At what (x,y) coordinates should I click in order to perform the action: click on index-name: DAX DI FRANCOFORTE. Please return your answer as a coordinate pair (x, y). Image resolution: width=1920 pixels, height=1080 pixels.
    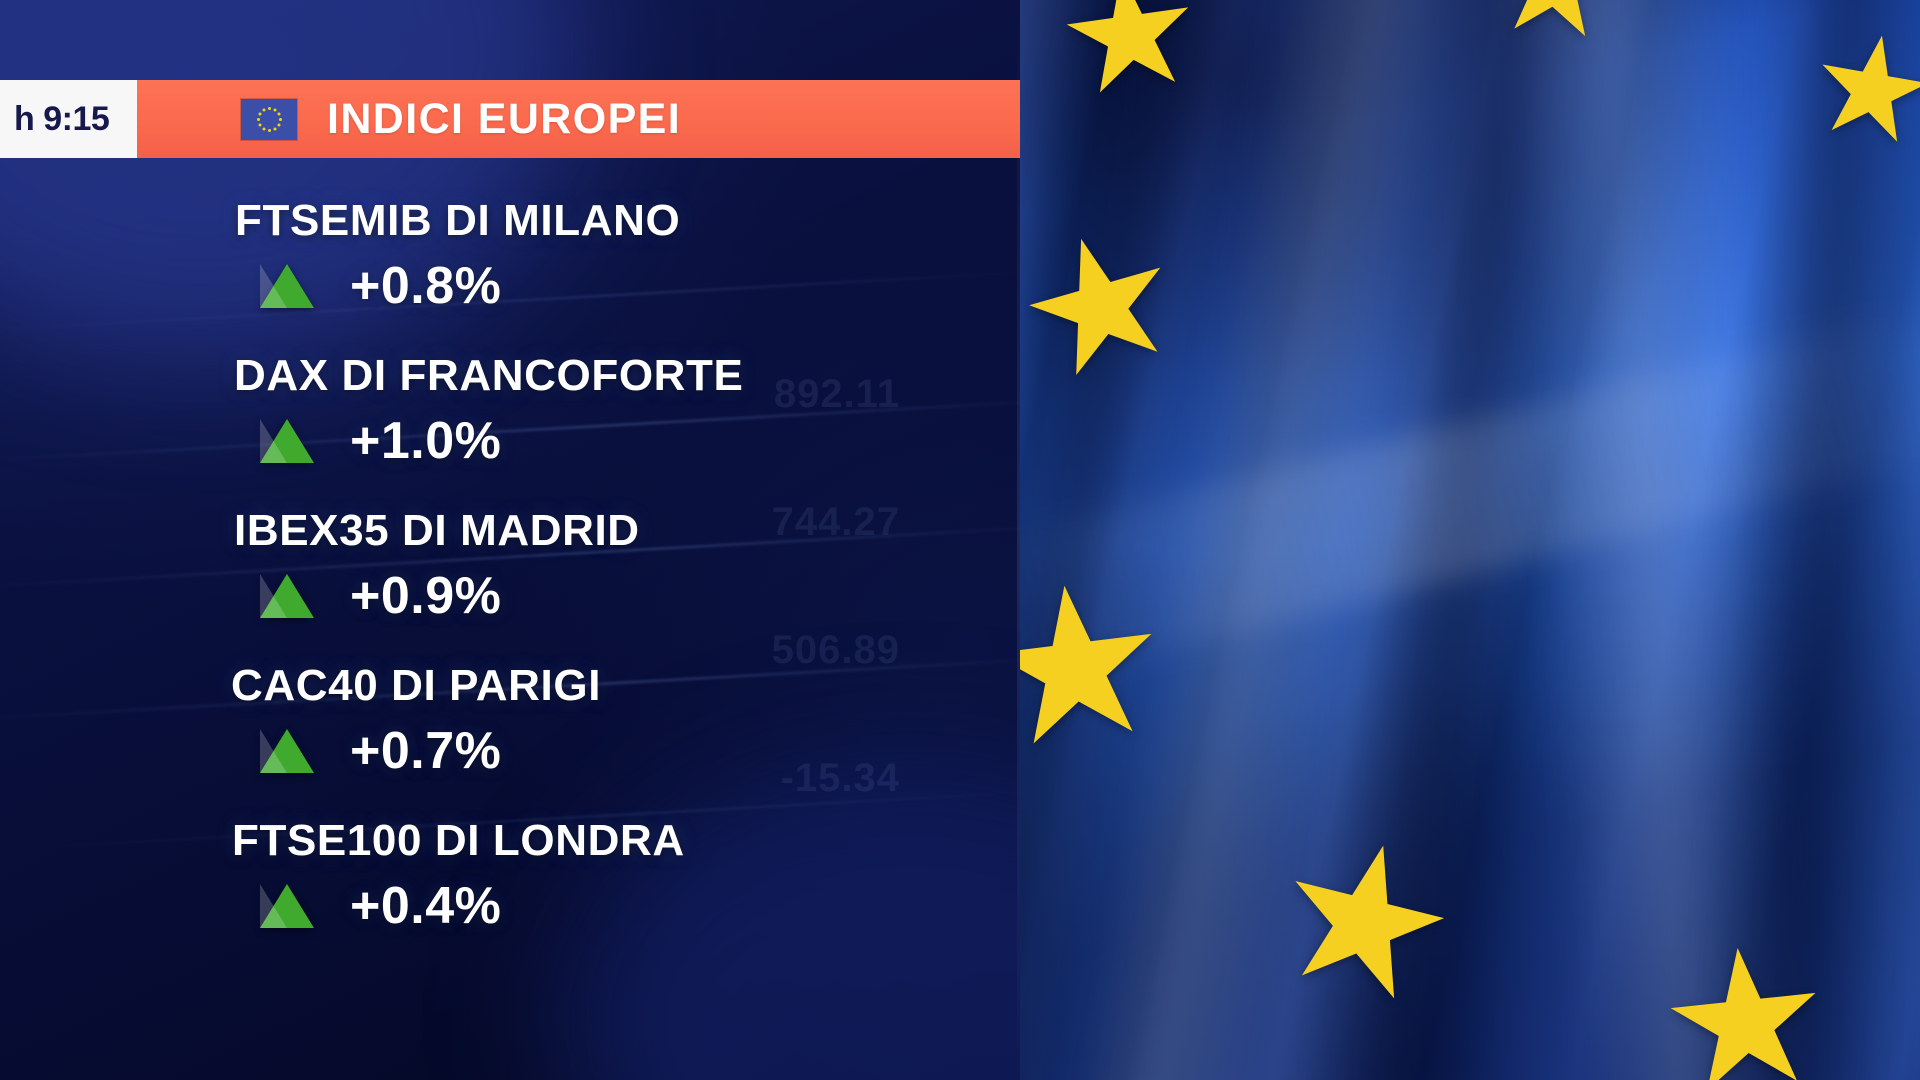
    Looking at the image, I should click on (489, 375).